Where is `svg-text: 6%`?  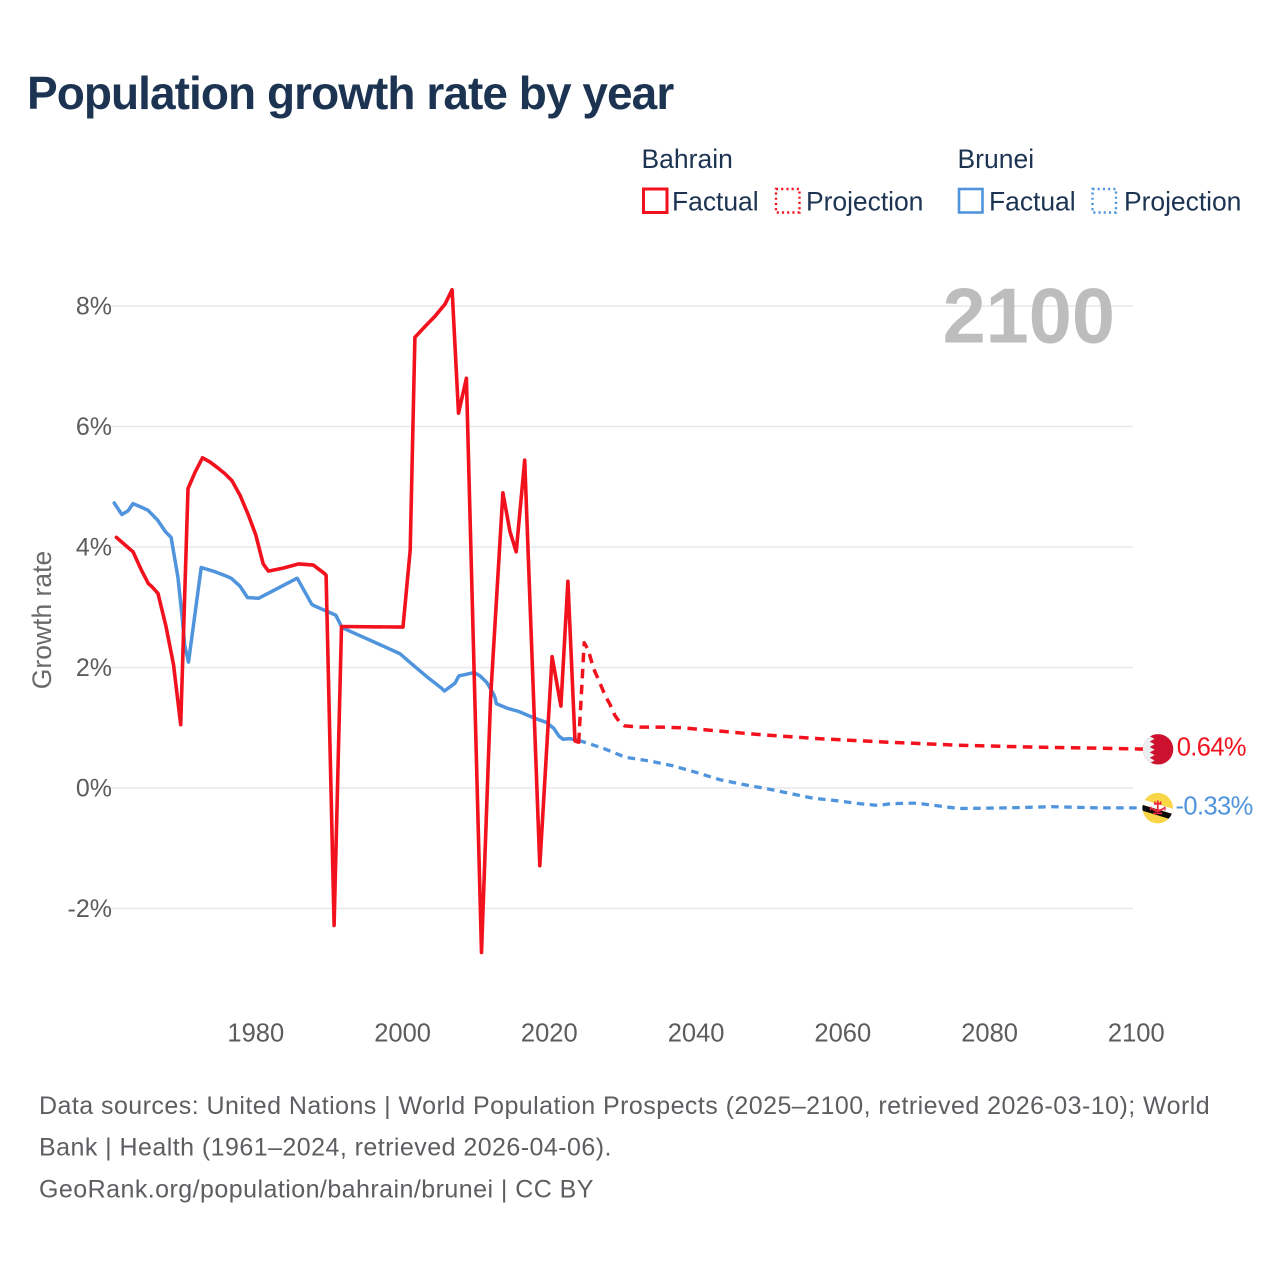 svg-text: 6% is located at coordinates (94, 427).